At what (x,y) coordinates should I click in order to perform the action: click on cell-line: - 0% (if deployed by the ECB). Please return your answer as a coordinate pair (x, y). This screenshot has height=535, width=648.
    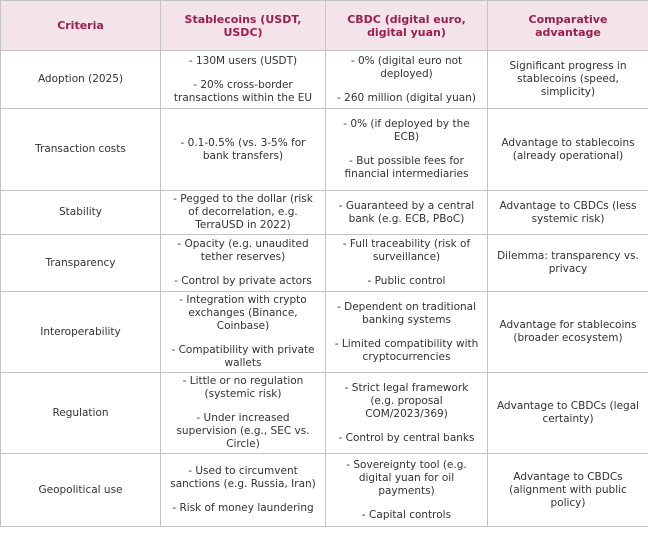
    Looking at the image, I should click on (406, 130).